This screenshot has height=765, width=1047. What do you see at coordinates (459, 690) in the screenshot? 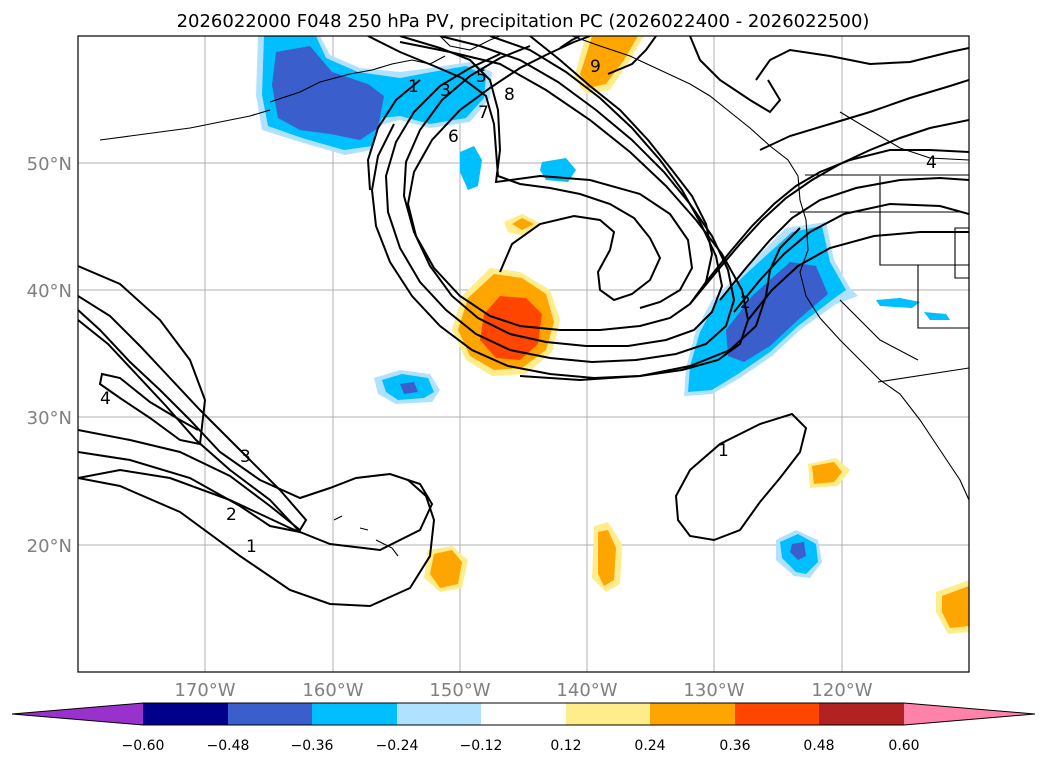
I see `lon-tick: 150°W` at bounding box center [459, 690].